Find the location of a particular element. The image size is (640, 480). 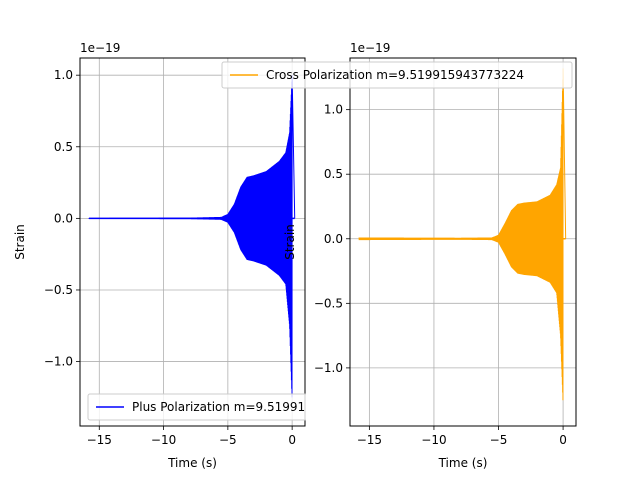

legend: Cross Polarization m=9.519915943773224 is located at coordinates (397, 75).